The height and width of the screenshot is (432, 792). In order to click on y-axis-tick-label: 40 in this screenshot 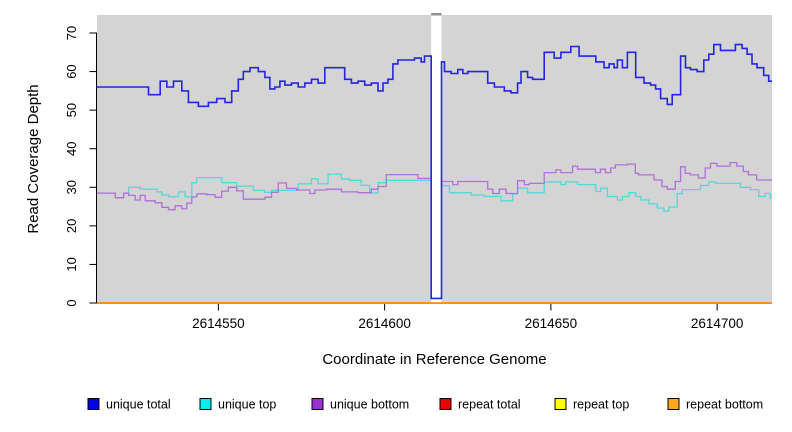, I will do `click(71, 148)`.